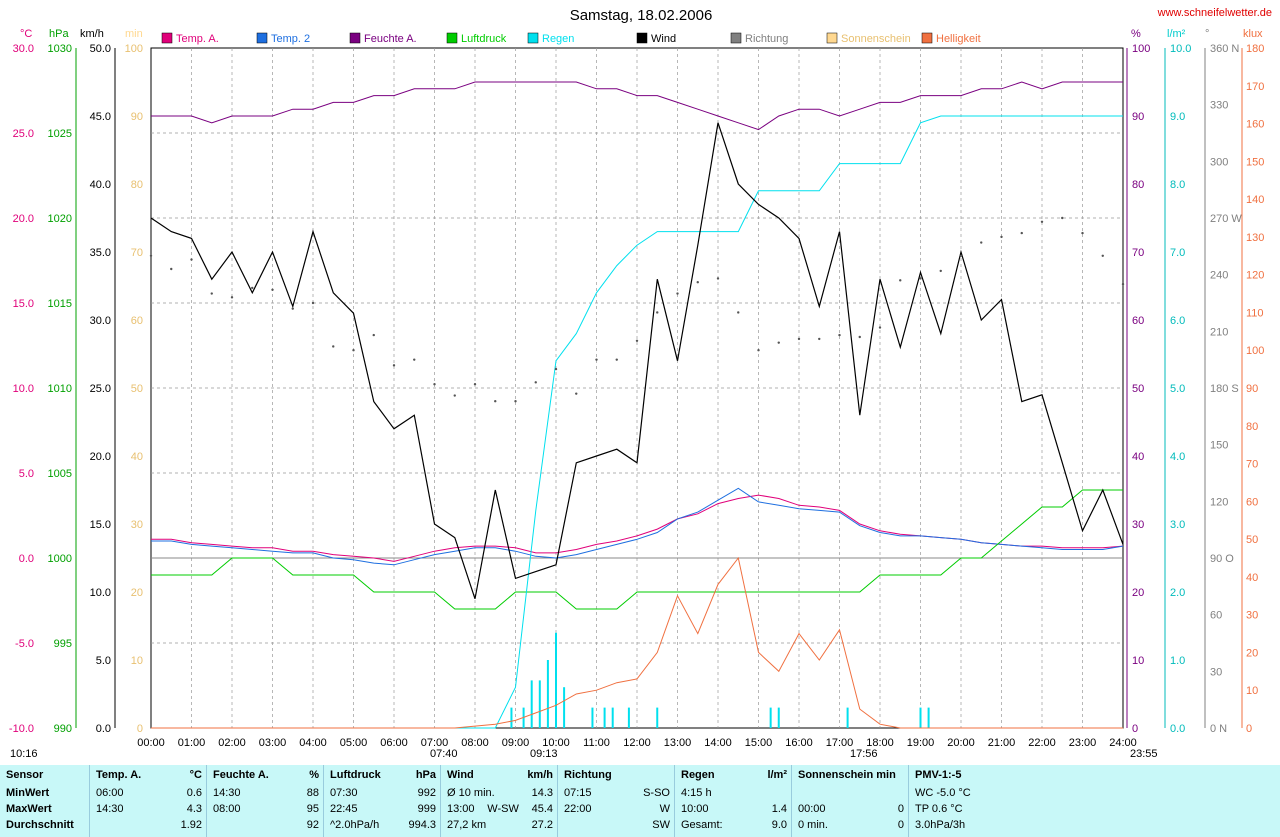 The height and width of the screenshot is (837, 1280). I want to click on klux-axis-tick: 170, so click(1255, 87).